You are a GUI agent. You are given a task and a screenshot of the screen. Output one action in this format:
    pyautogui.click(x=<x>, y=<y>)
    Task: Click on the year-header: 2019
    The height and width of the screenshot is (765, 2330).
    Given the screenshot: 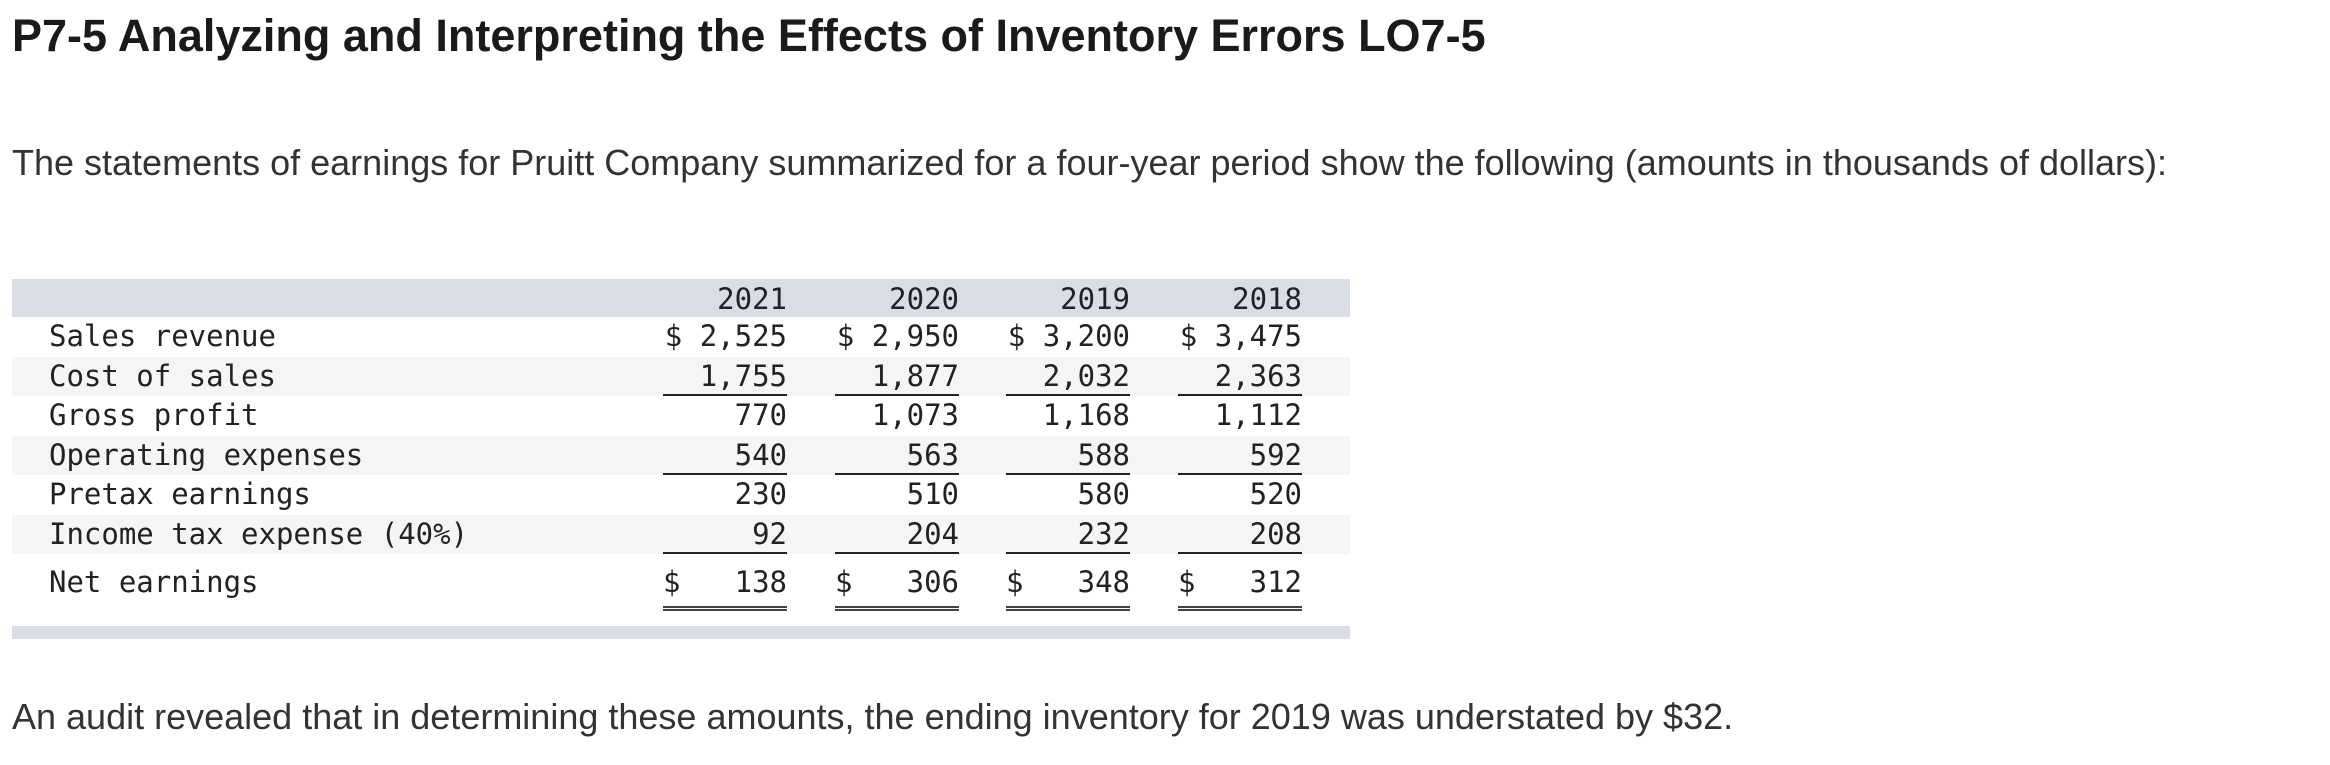 What is the action you would take?
    pyautogui.click(x=1095, y=299)
    